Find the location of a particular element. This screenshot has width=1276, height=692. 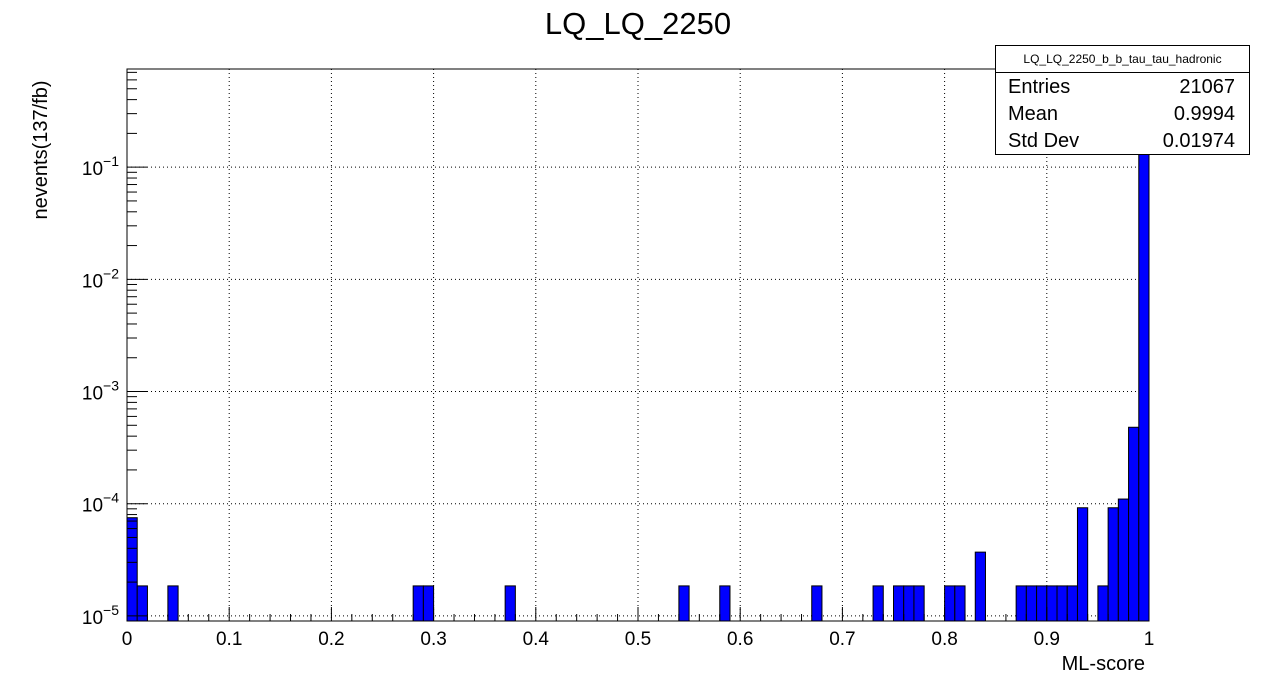

stats-row-stddev: Std Dev 0.01974 is located at coordinates (1122, 140).